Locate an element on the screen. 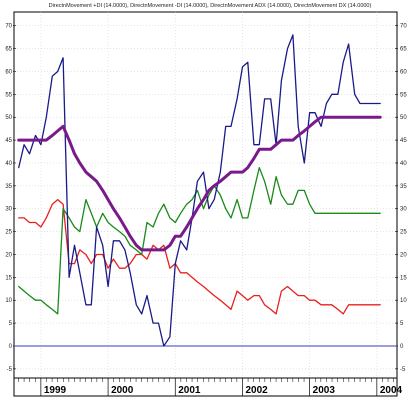  y-tick-label-left: 40 is located at coordinates (8, 164).